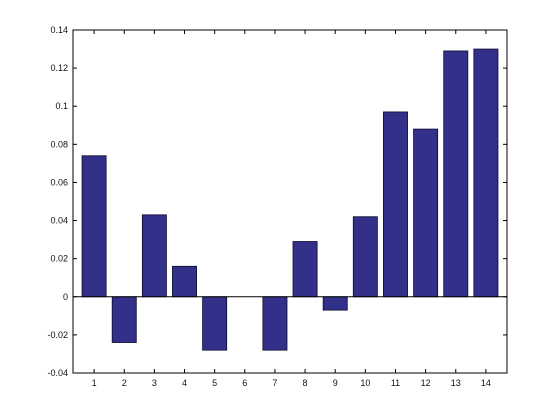  I want to click on x-tick-label: 2, so click(124, 383).